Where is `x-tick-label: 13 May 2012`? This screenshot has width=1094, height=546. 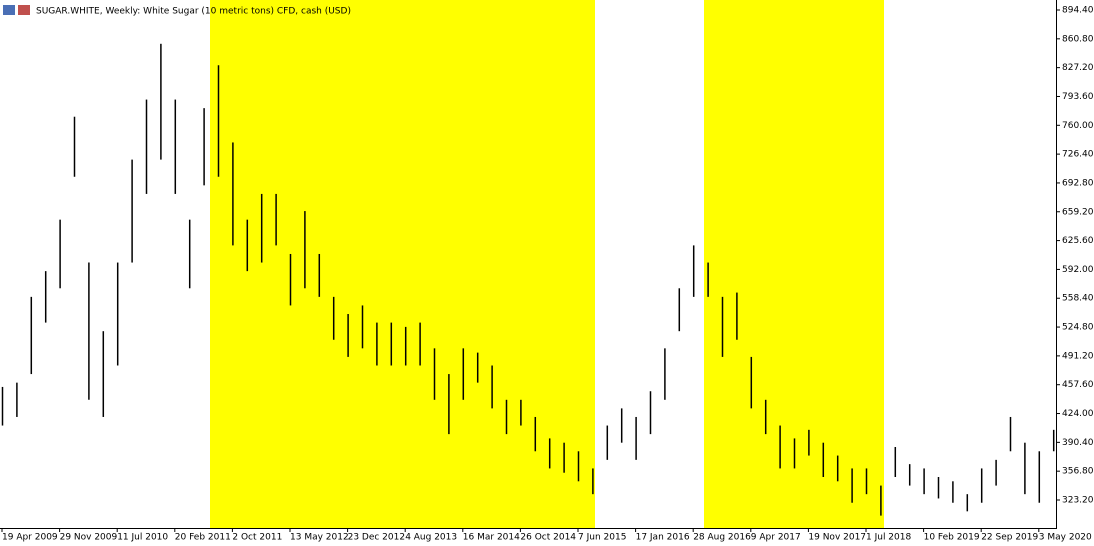
x-tick-label: 13 May 2012 is located at coordinates (319, 538).